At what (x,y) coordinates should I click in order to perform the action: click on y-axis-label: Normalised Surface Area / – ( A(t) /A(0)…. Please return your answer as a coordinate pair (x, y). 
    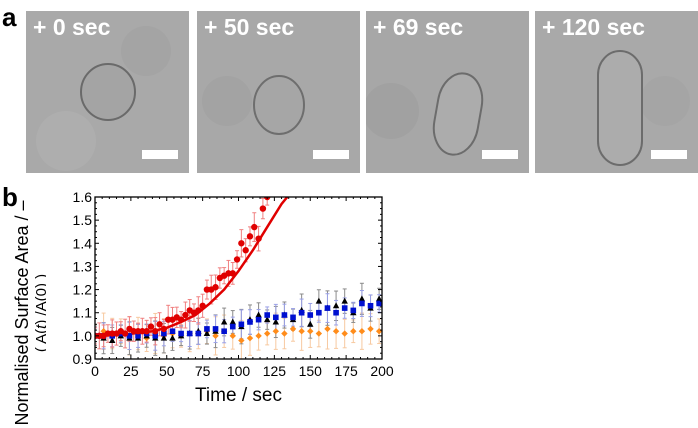
    Looking at the image, I should click on (29, 312).